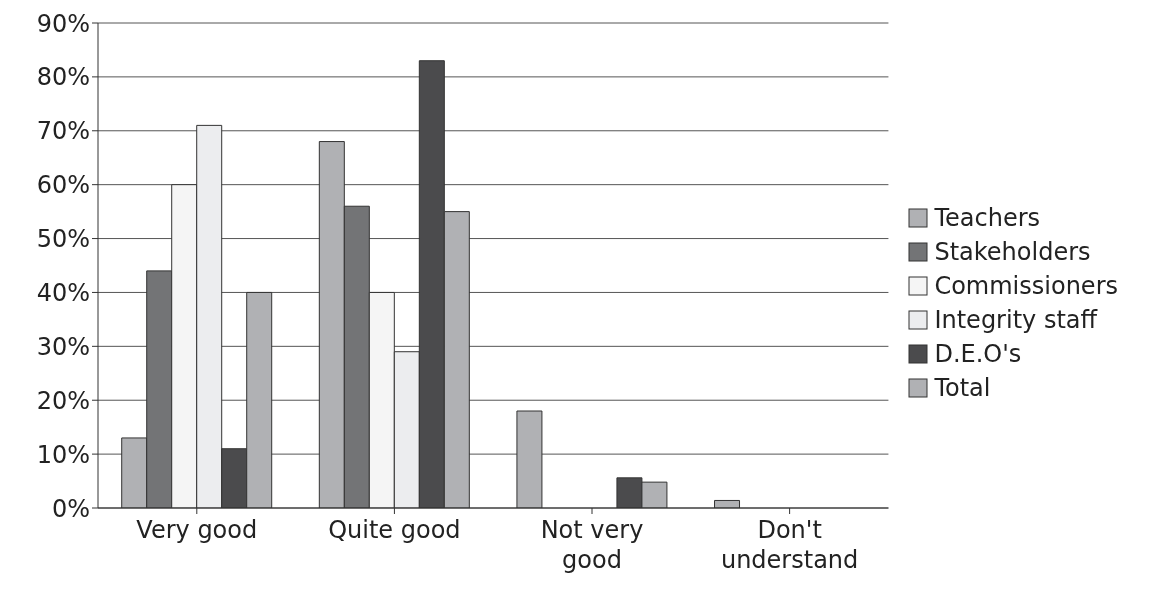  I want to click on y-tick-label: 80%, so click(63, 77).